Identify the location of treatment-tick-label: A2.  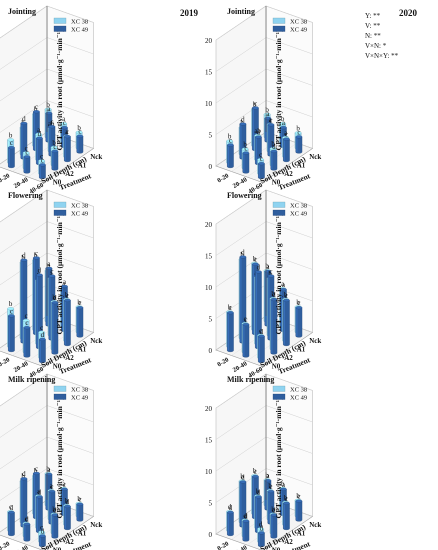
(69, 358).